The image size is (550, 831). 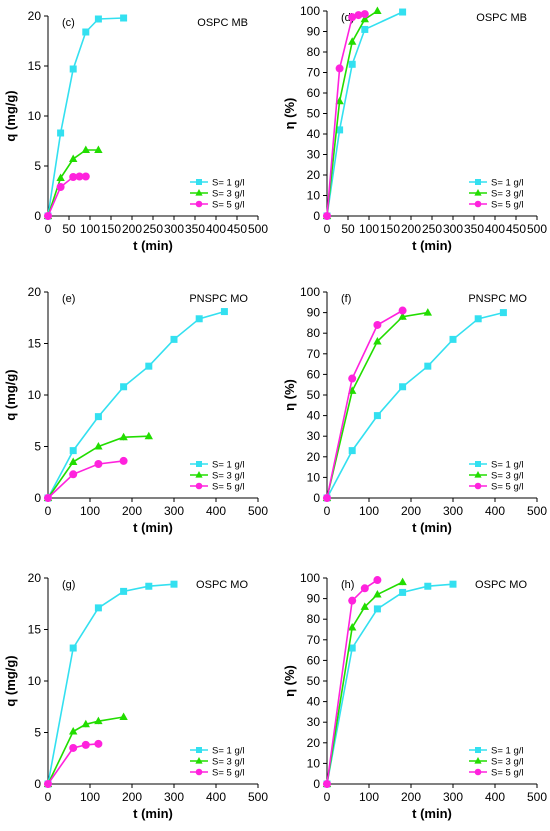 What do you see at coordinates (314, 640) in the screenshot?
I see `y-tick-label: 70` at bounding box center [314, 640].